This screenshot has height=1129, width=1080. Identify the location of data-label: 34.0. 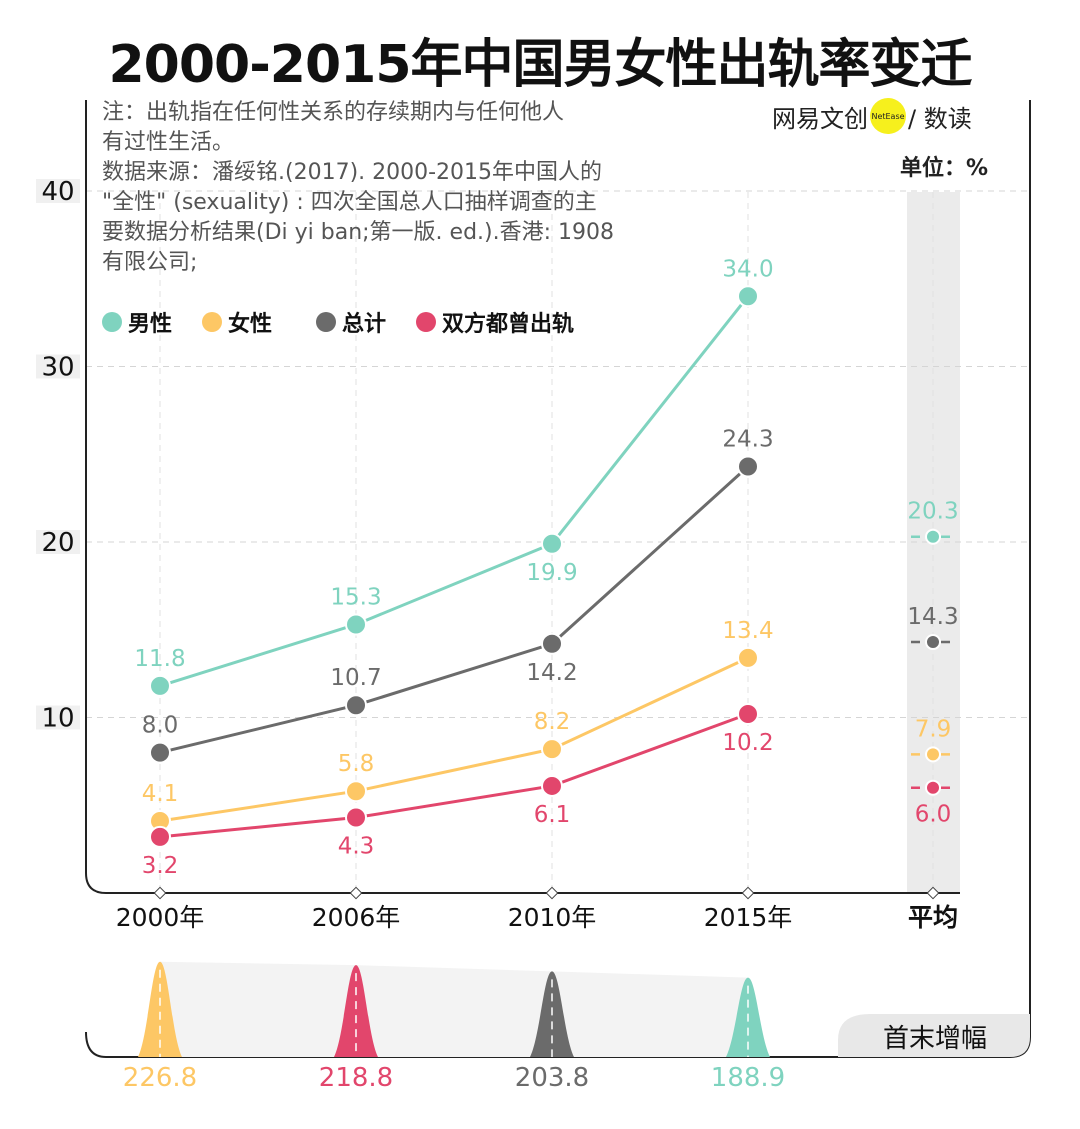
(747, 269).